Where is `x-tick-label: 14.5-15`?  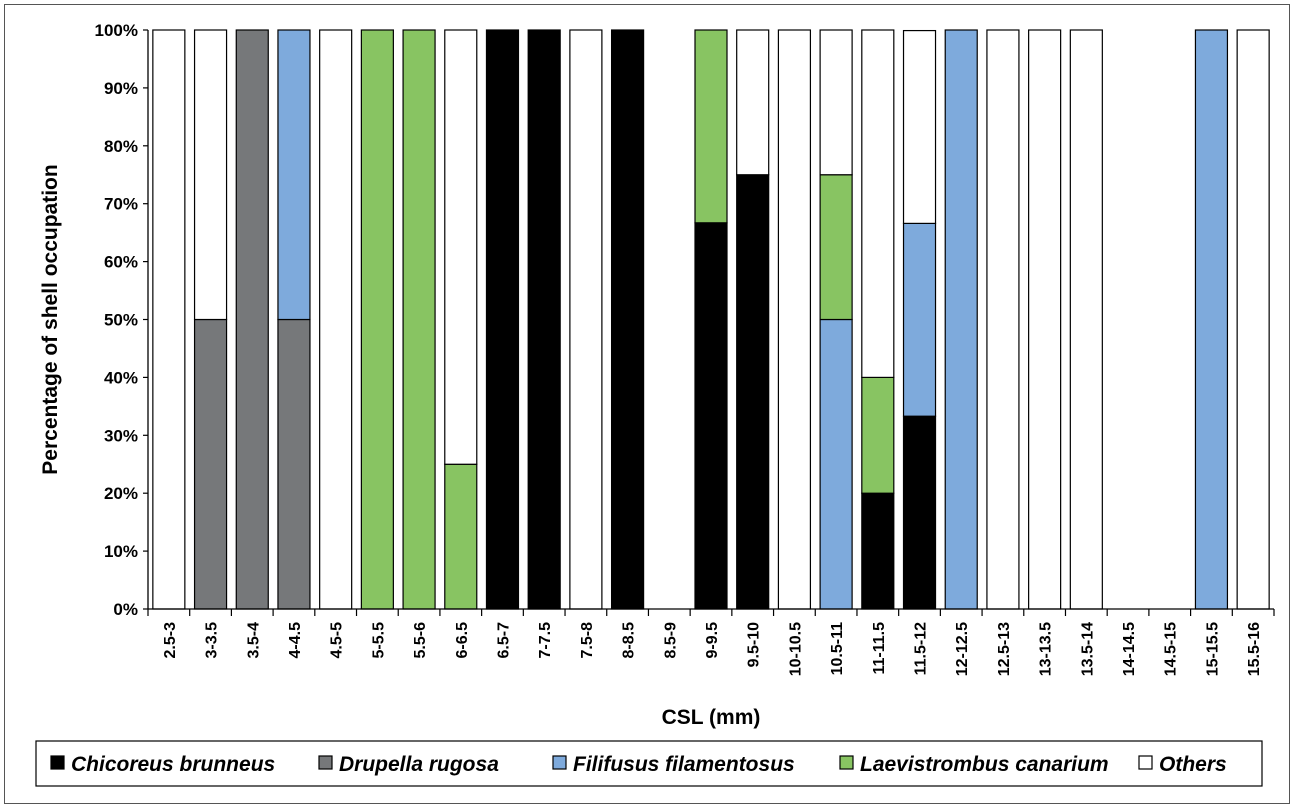
x-tick-label: 14.5-15 is located at coordinates (1171, 649).